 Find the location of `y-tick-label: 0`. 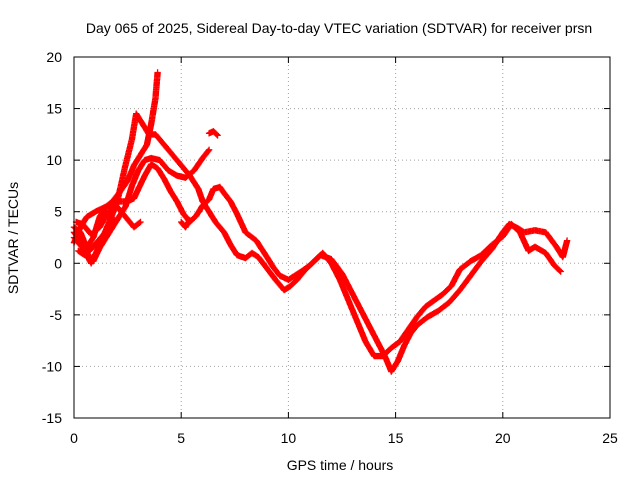

y-tick-label: 0 is located at coordinates (58, 263).